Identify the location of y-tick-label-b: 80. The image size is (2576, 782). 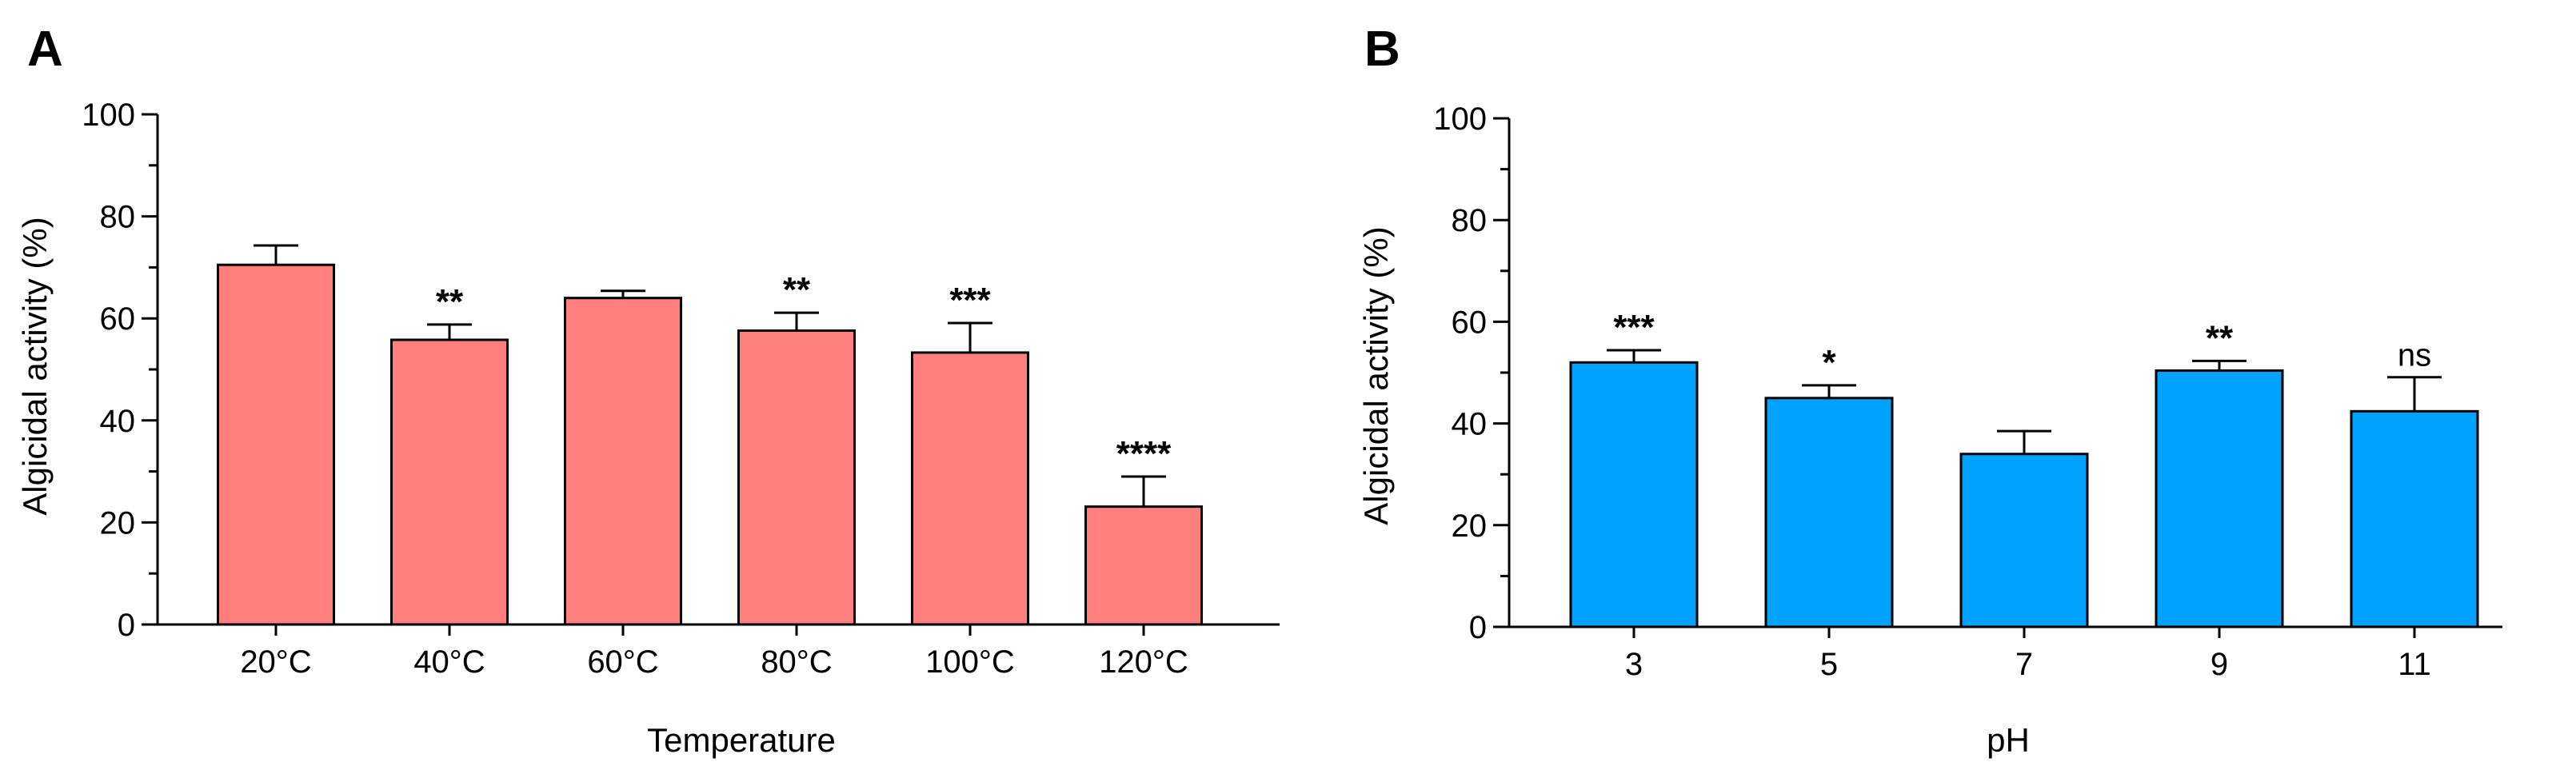
(1470, 221).